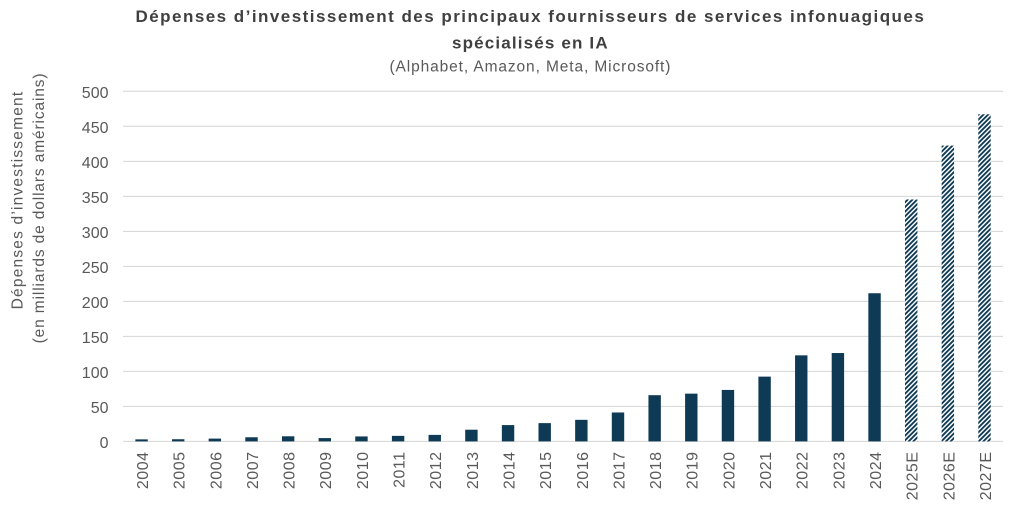 This screenshot has width=1024, height=526. I want to click on svg-text: 2021, so click(766, 471).